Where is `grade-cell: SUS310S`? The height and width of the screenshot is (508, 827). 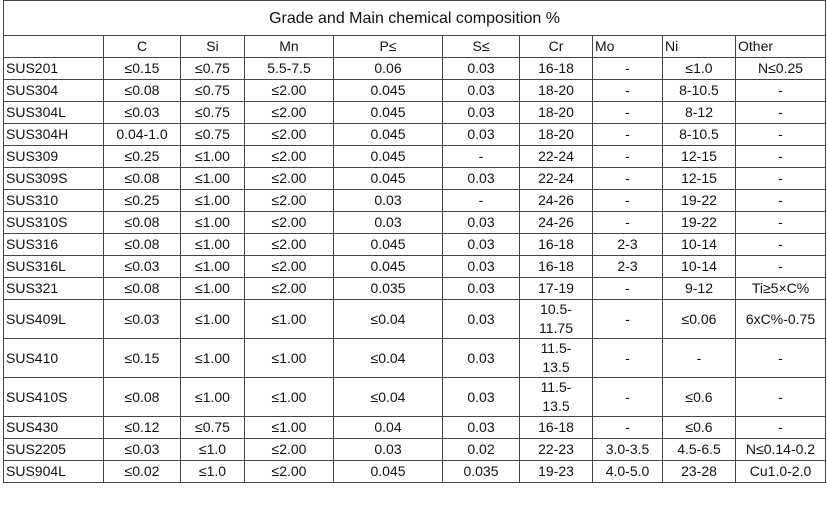
grade-cell: SUS310S is located at coordinates (53, 222).